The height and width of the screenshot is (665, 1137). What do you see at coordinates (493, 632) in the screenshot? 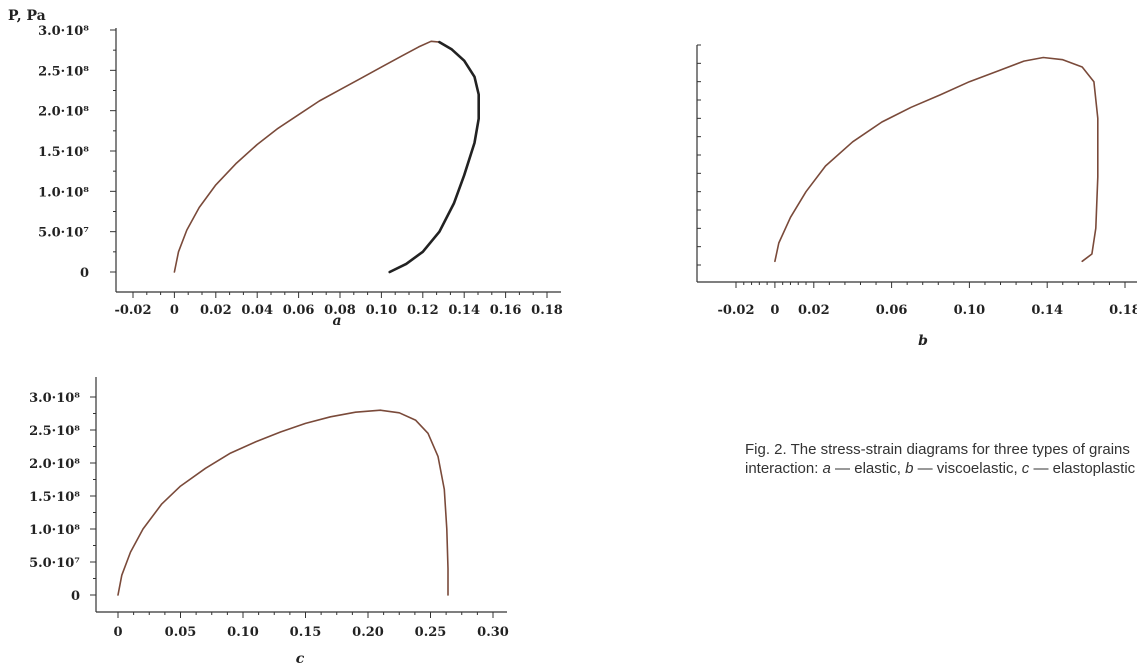
I see `x-tick-label: 0.30` at bounding box center [493, 632].